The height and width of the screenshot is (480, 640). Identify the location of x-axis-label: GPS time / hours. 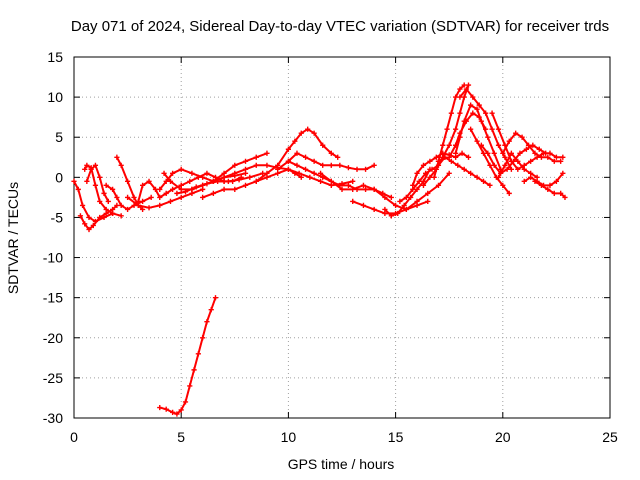
(341, 464).